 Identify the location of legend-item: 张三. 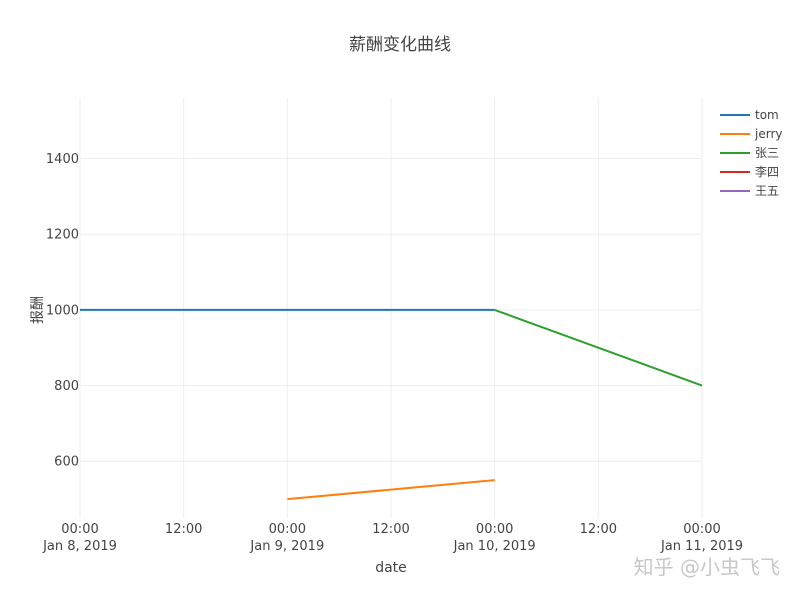
(749, 153).